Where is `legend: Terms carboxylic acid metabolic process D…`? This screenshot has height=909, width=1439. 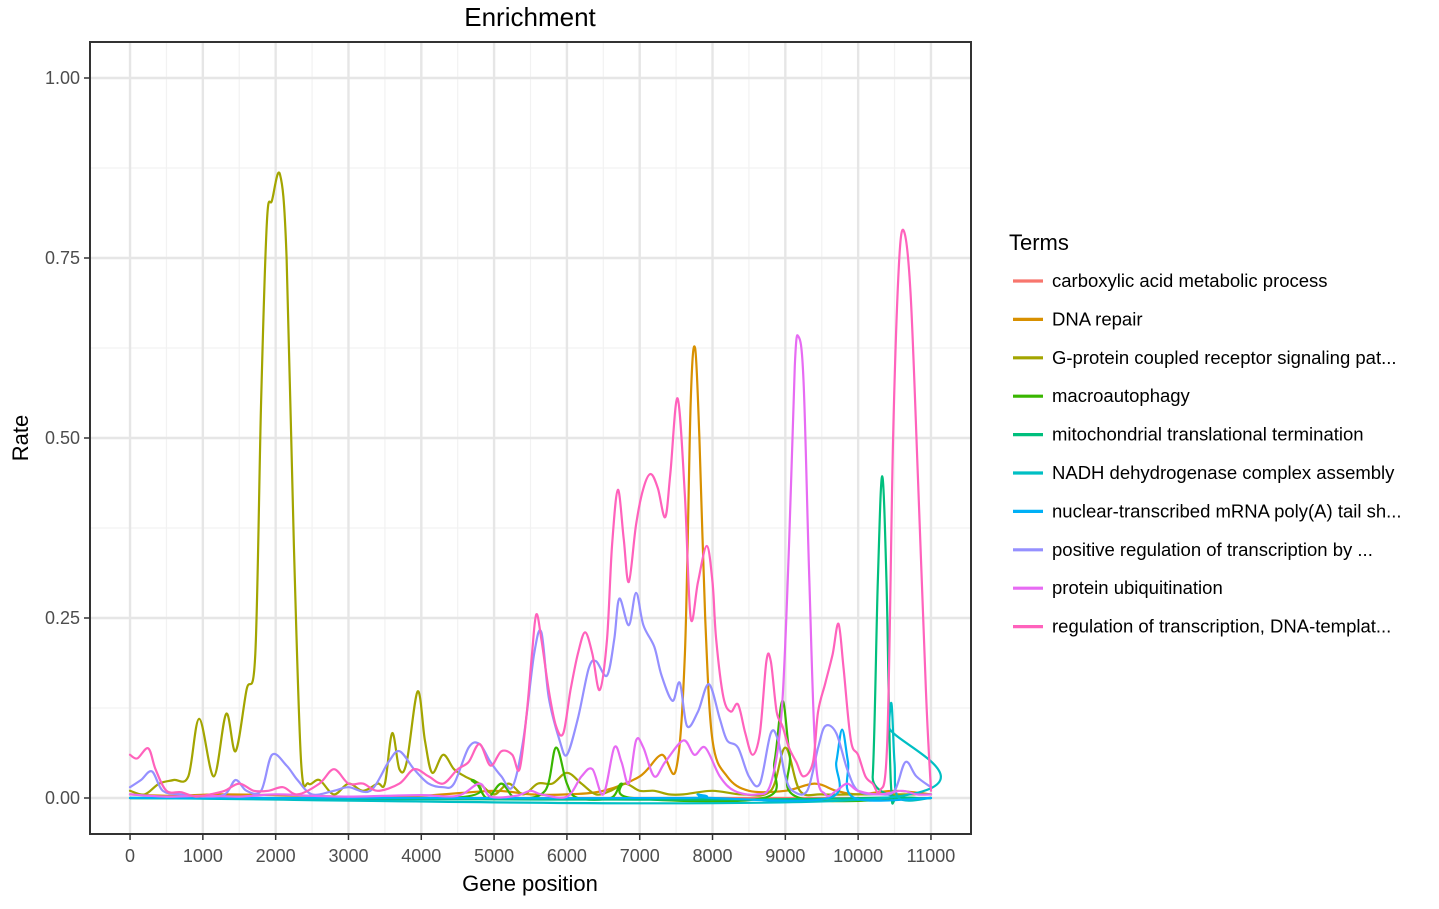
legend: Terms carboxylic acid metabolic process D… is located at coordinates (1205, 433).